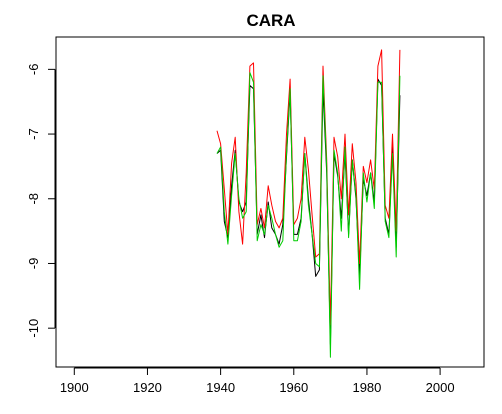  I want to click on y-tick-label: -9, so click(33, 264).